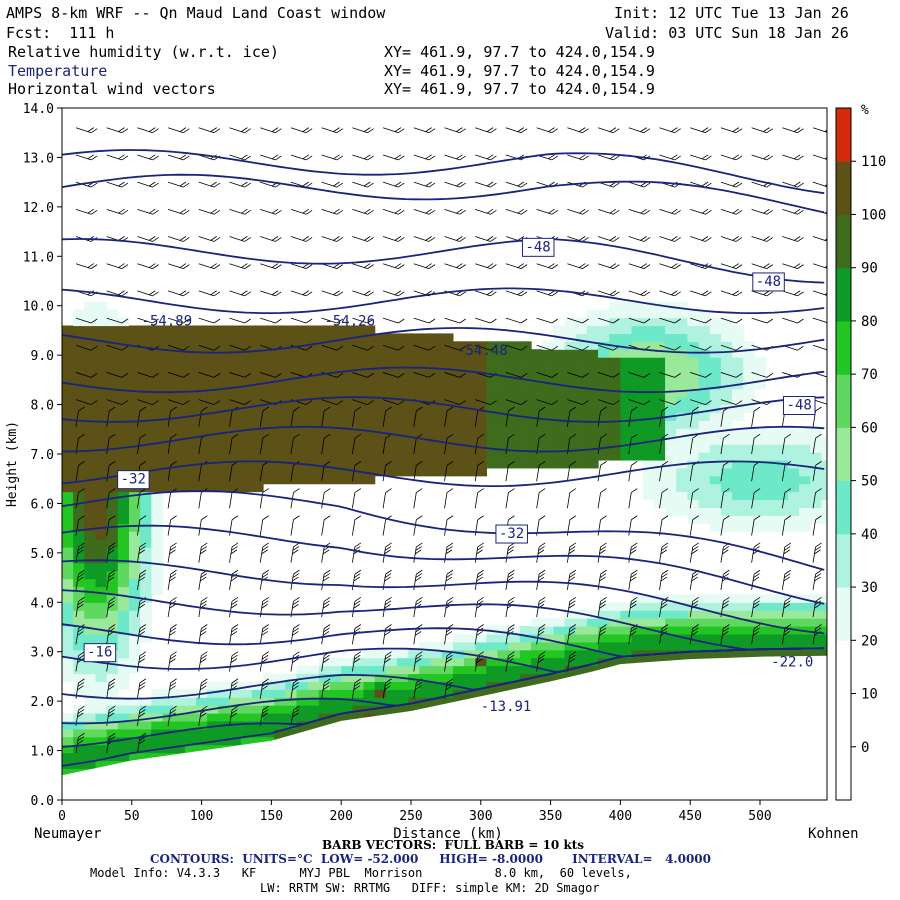  What do you see at coordinates (38, 257) in the screenshot?
I see `y-tick-label: 11.0` at bounding box center [38, 257].